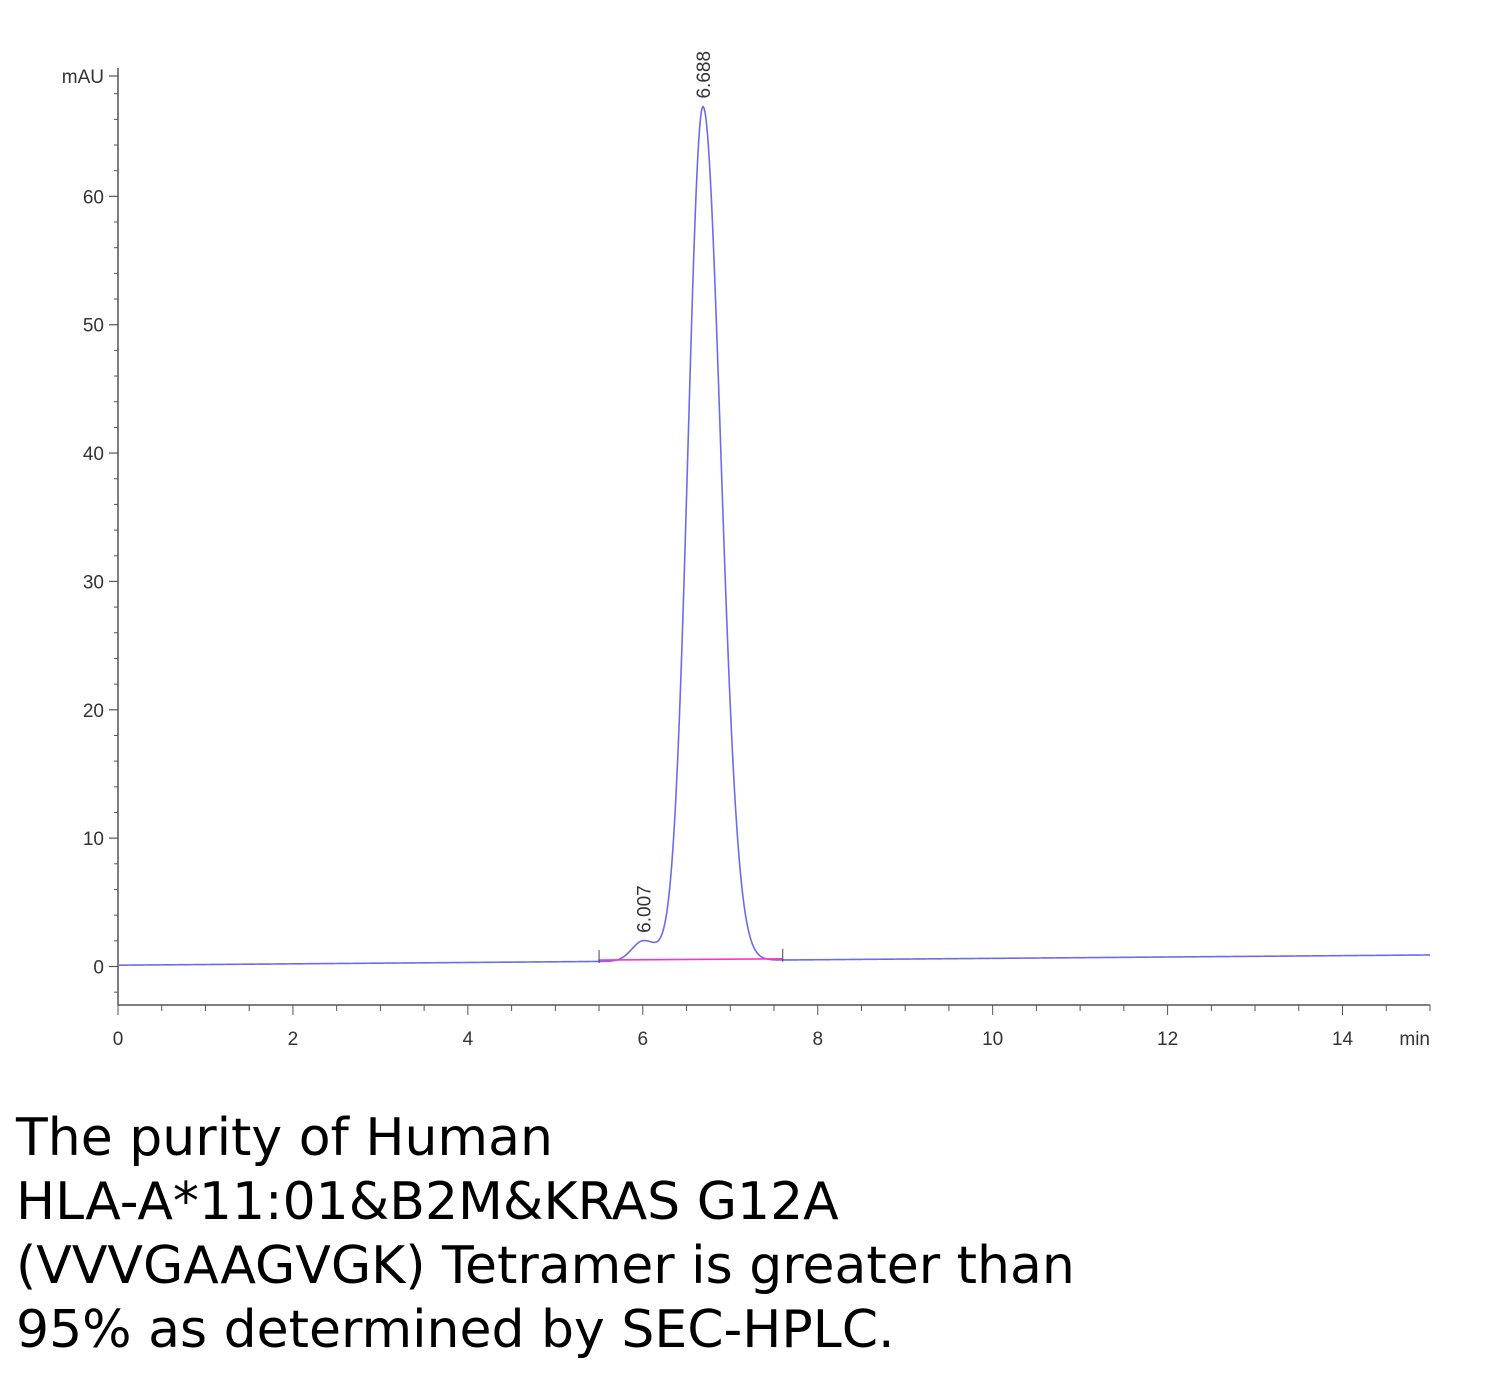  I want to click on x-tick-label: 14, so click(1343, 1039).